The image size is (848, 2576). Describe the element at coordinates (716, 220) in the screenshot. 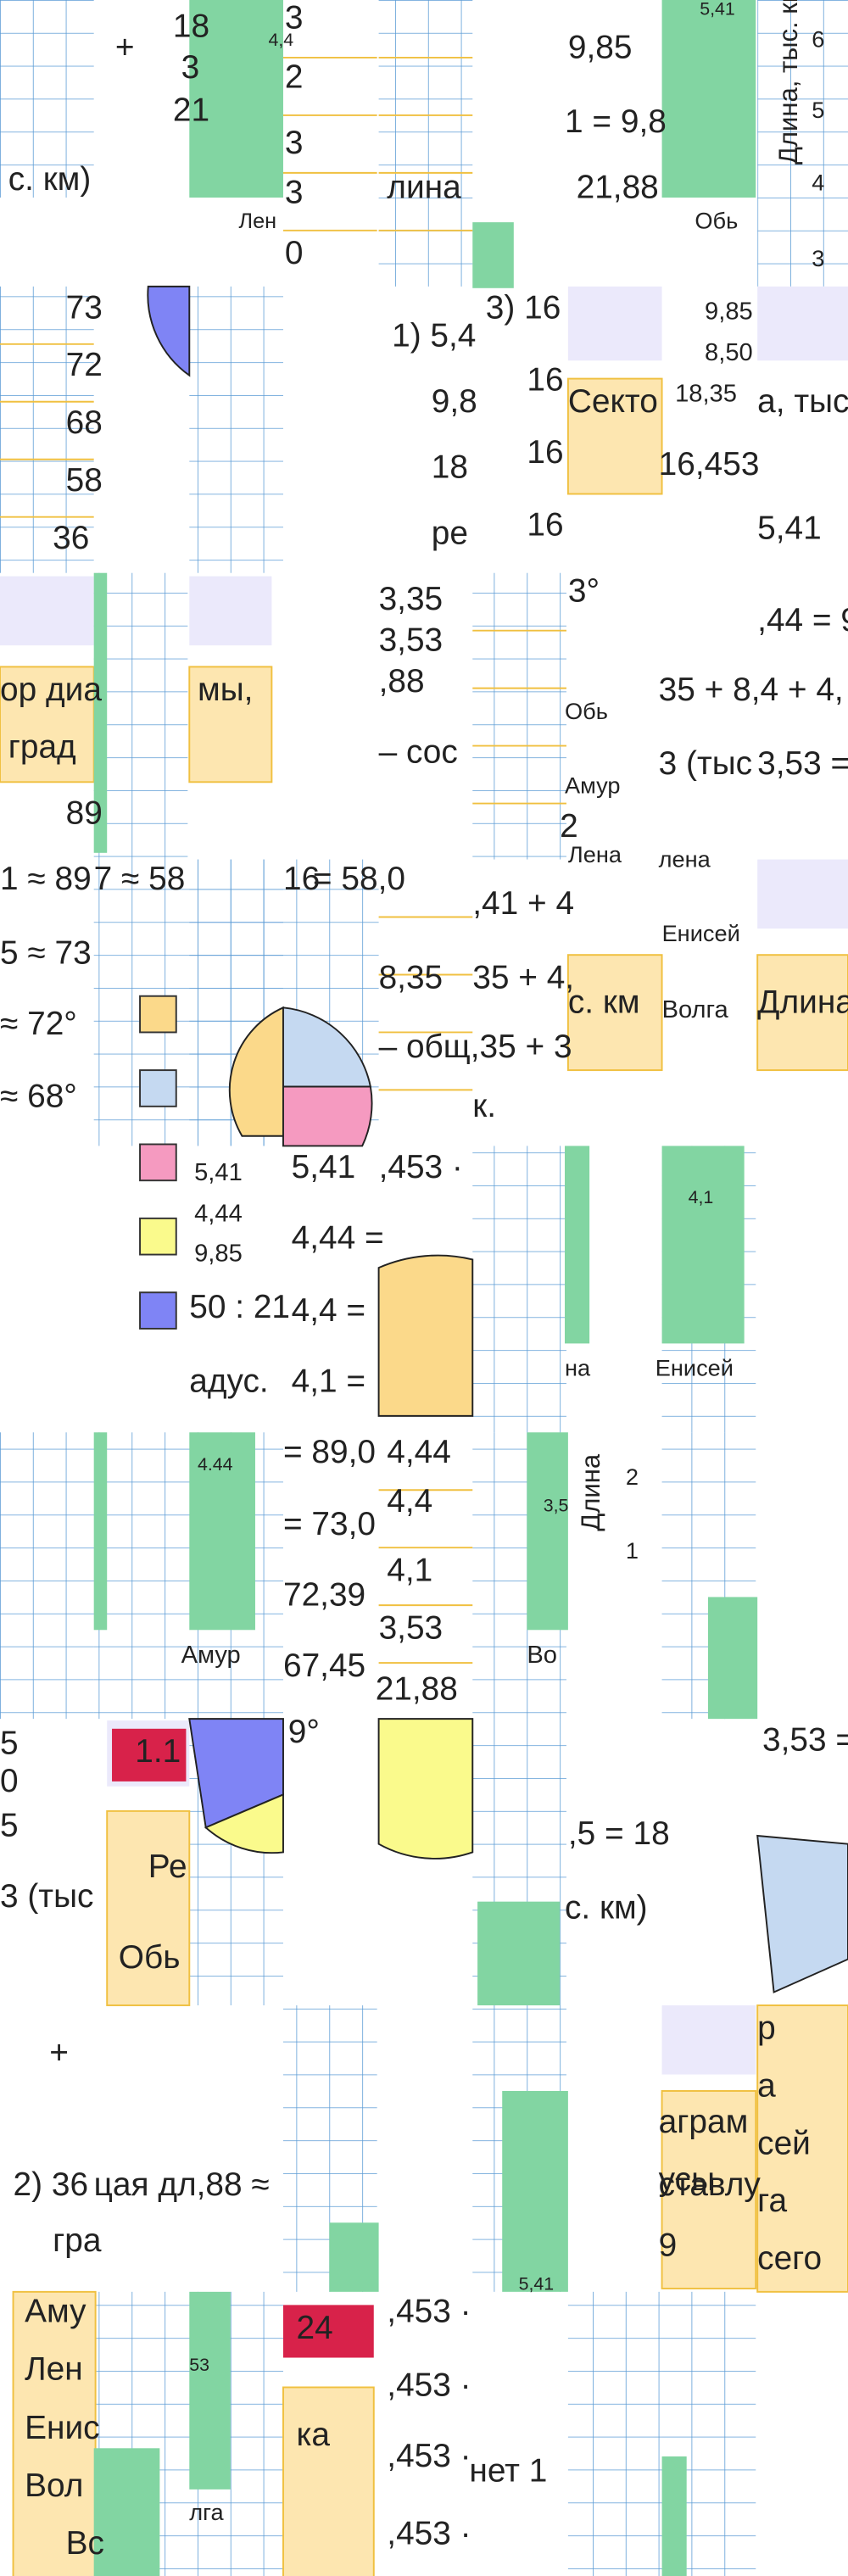

I see `text-fragment: Обь` at that location.